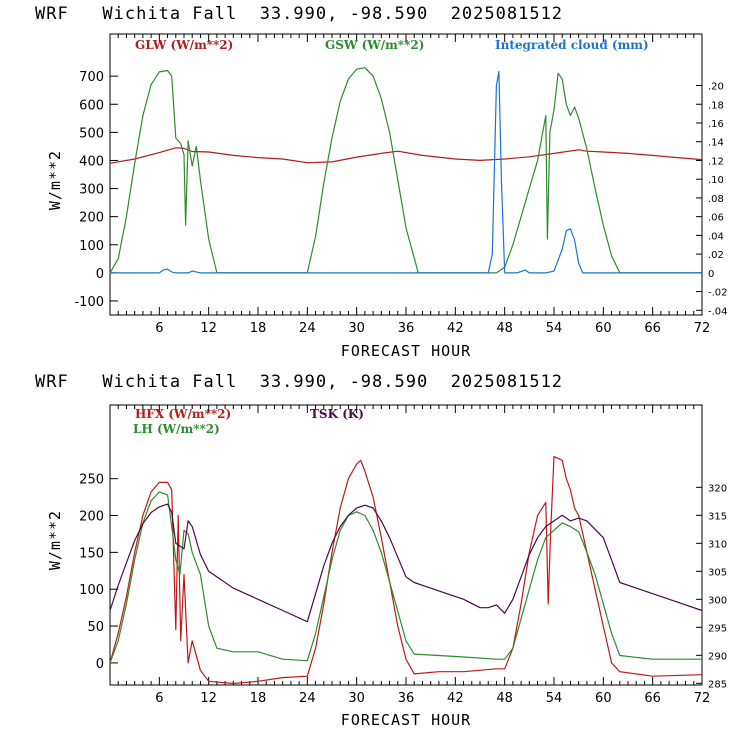 This screenshot has height=740, width=740. Describe the element at coordinates (717, 544) in the screenshot. I see `y2-tick-label: 310` at that location.